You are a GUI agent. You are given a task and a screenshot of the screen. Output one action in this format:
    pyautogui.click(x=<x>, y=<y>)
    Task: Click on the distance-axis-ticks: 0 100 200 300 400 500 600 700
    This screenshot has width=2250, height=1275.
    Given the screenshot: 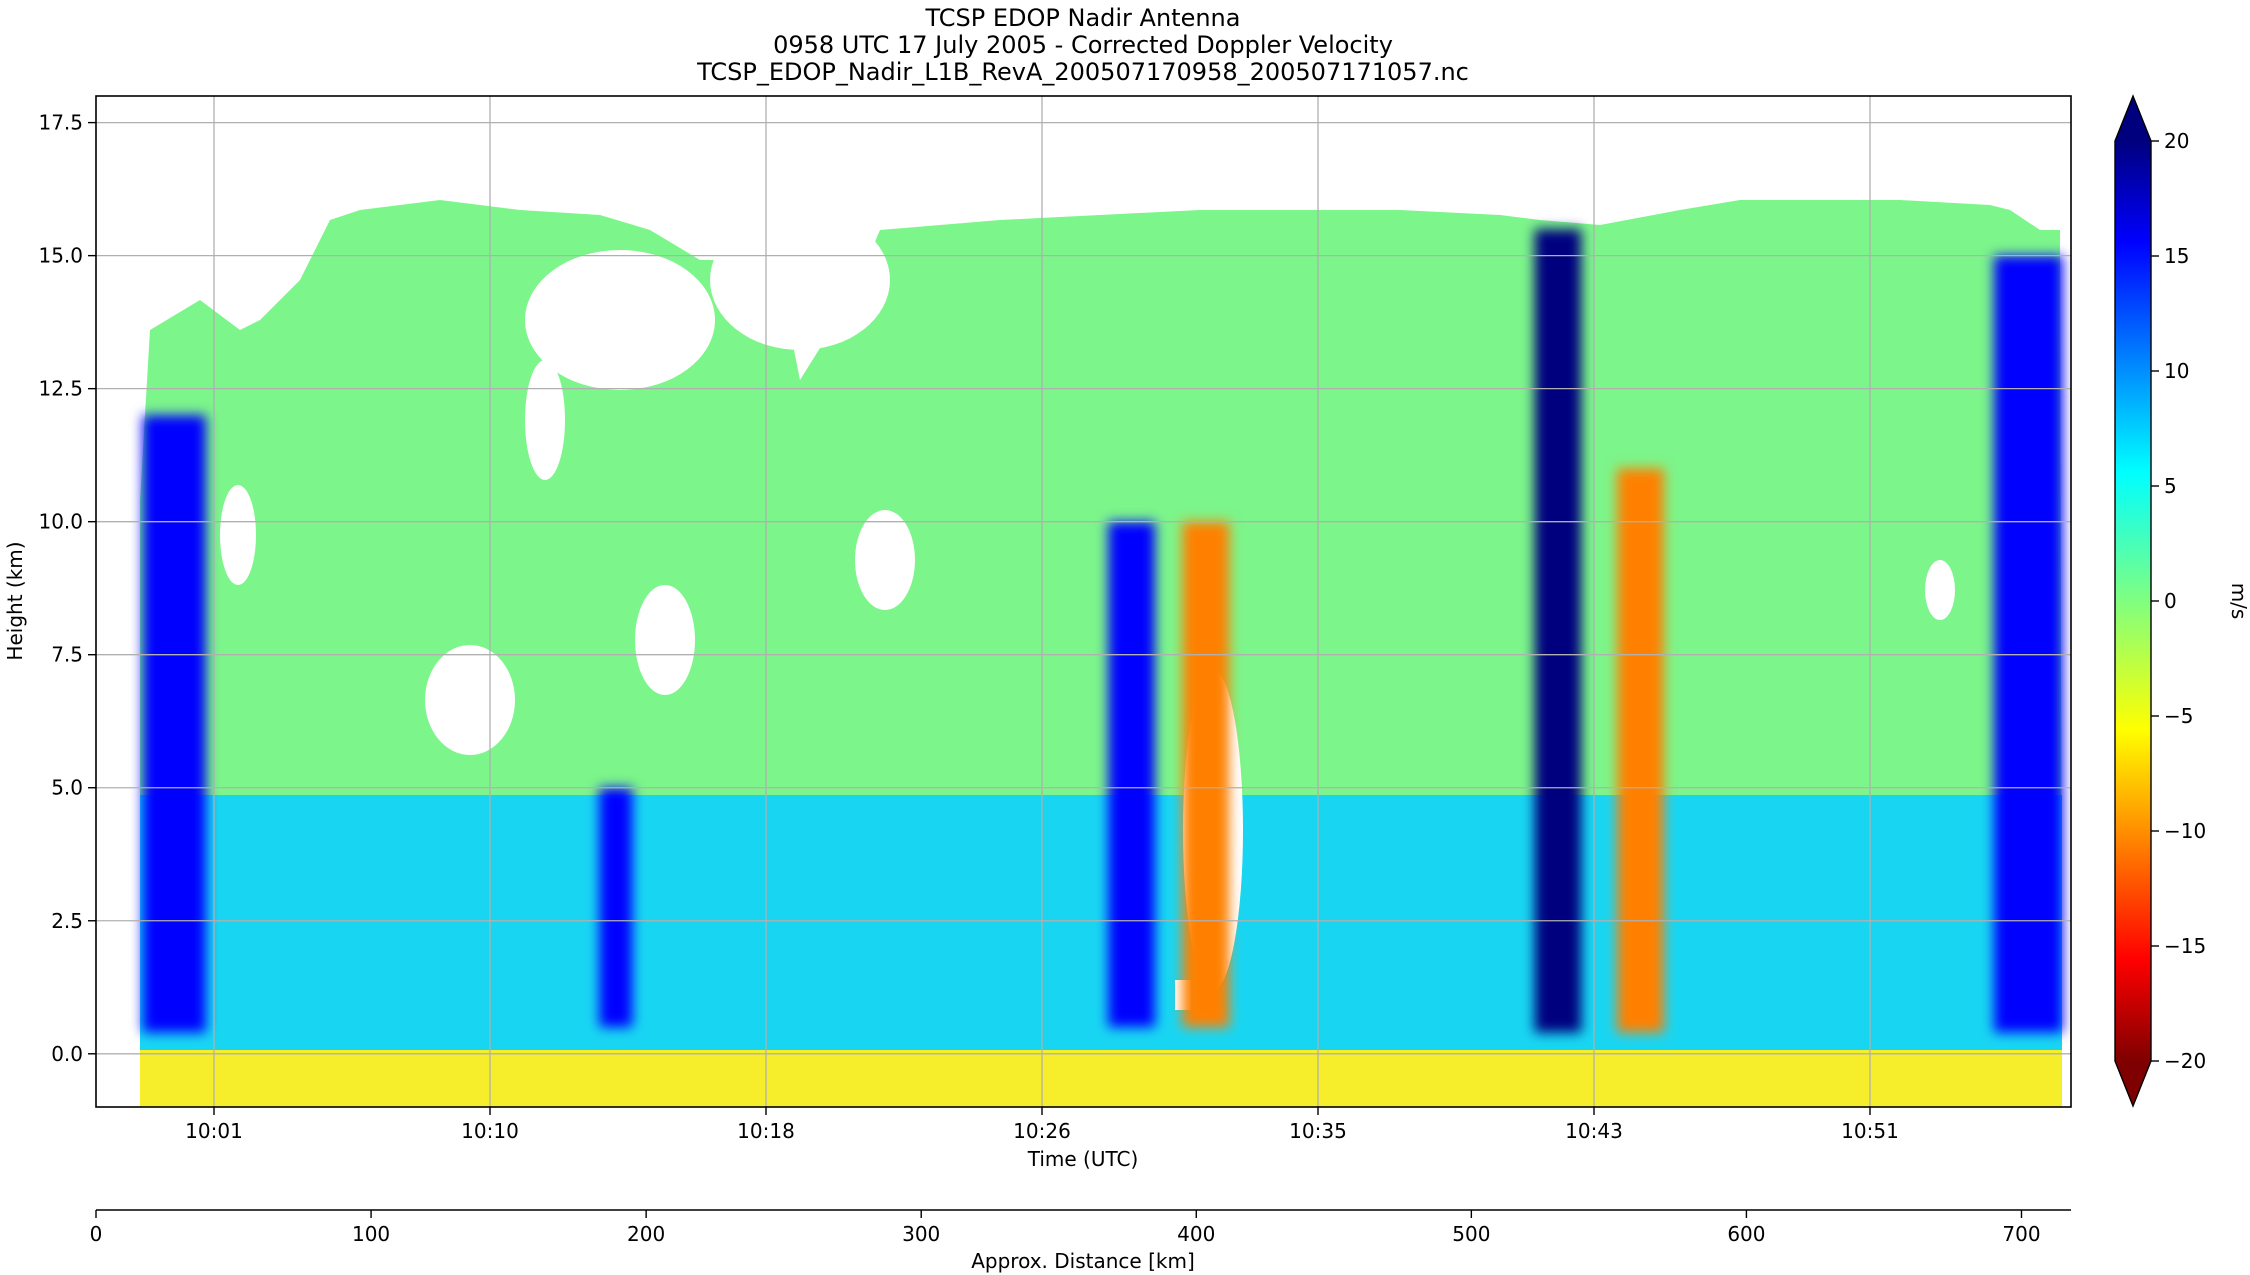 What is the action you would take?
    pyautogui.click(x=1065, y=1228)
    